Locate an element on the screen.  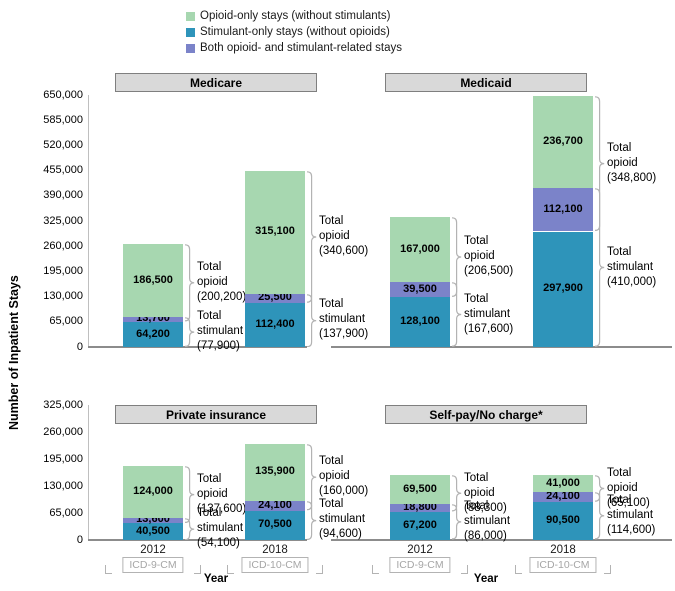
total-annotation-total-stimulant: Total stimulant (94,600) is located at coordinates (342, 519).